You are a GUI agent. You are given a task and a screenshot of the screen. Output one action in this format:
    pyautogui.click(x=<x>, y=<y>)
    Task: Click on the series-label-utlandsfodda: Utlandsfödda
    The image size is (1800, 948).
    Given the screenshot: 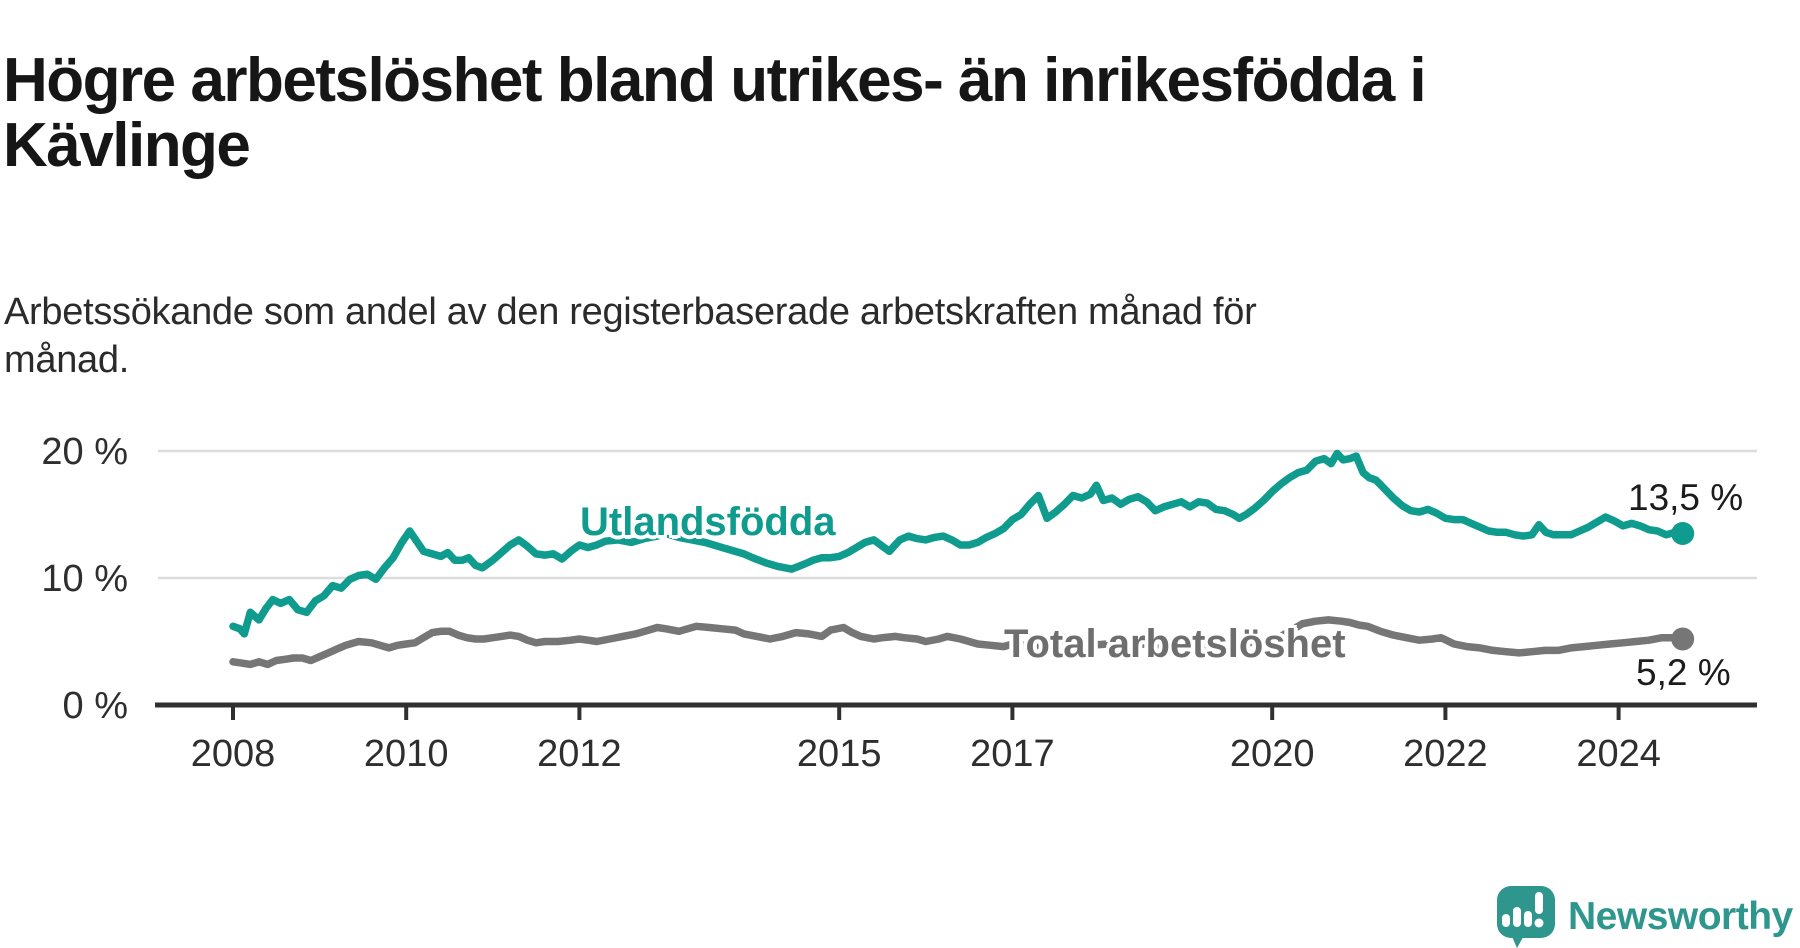 What is the action you would take?
    pyautogui.click(x=708, y=522)
    